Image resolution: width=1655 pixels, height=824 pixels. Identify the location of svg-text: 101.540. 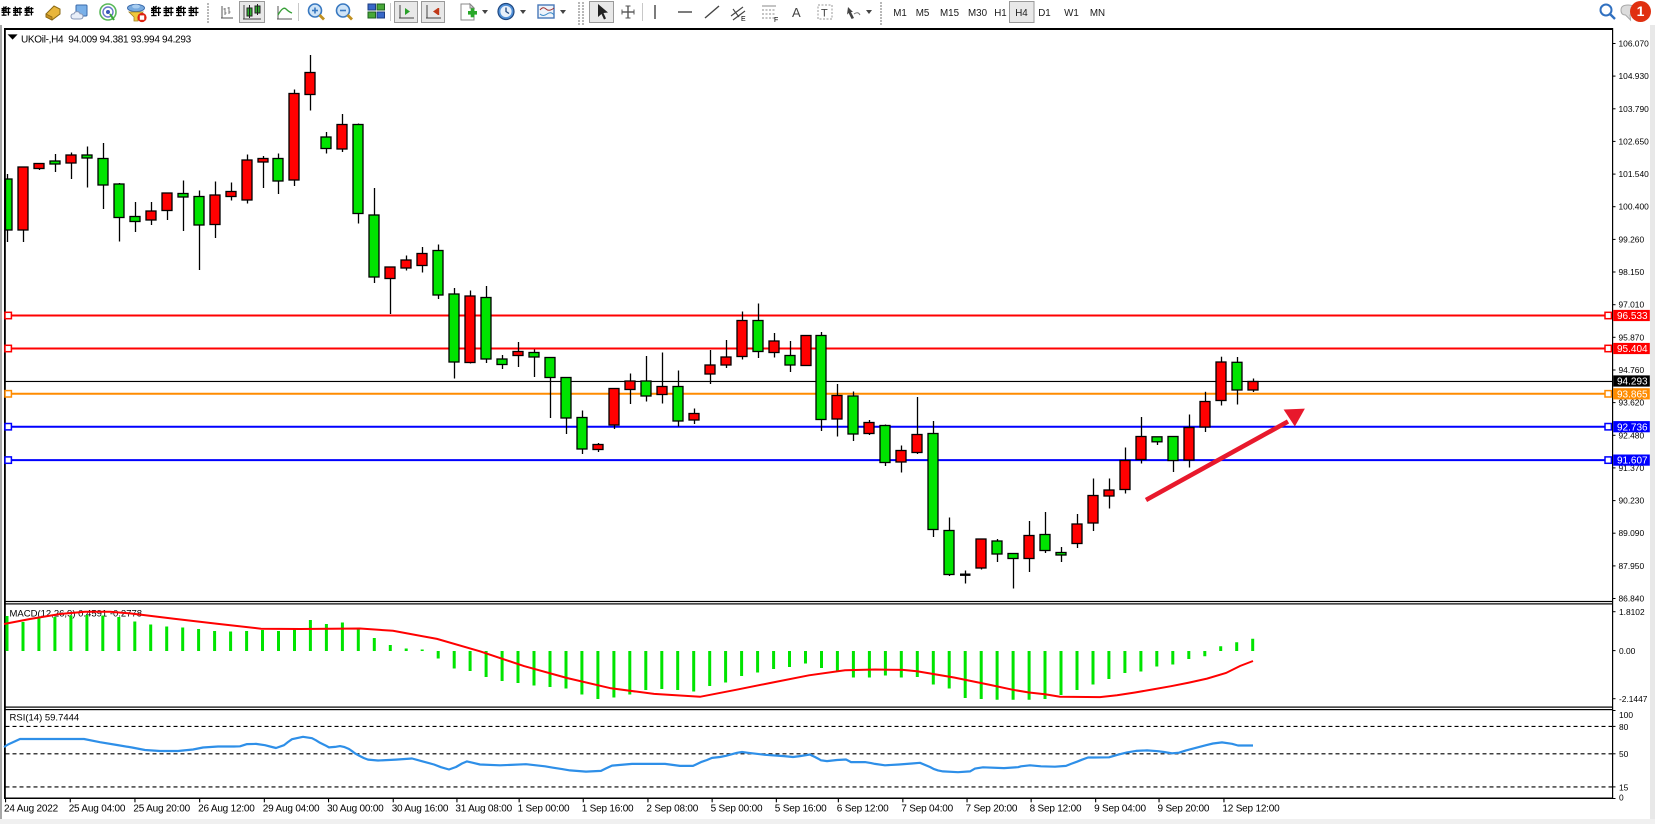
(1634, 174).